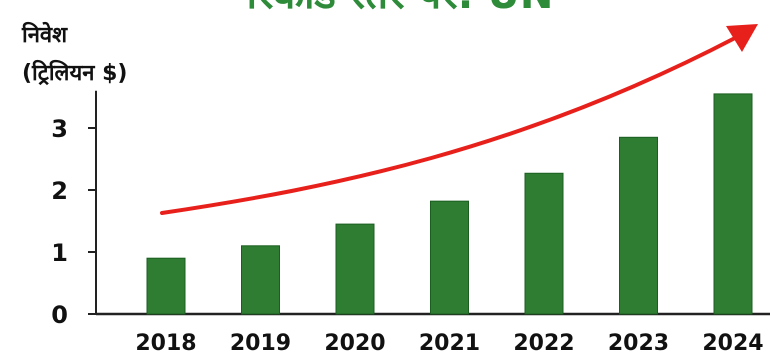  I want to click on chart-title: रिकॉर्ड स्तर पर: UN, so click(400, 9).